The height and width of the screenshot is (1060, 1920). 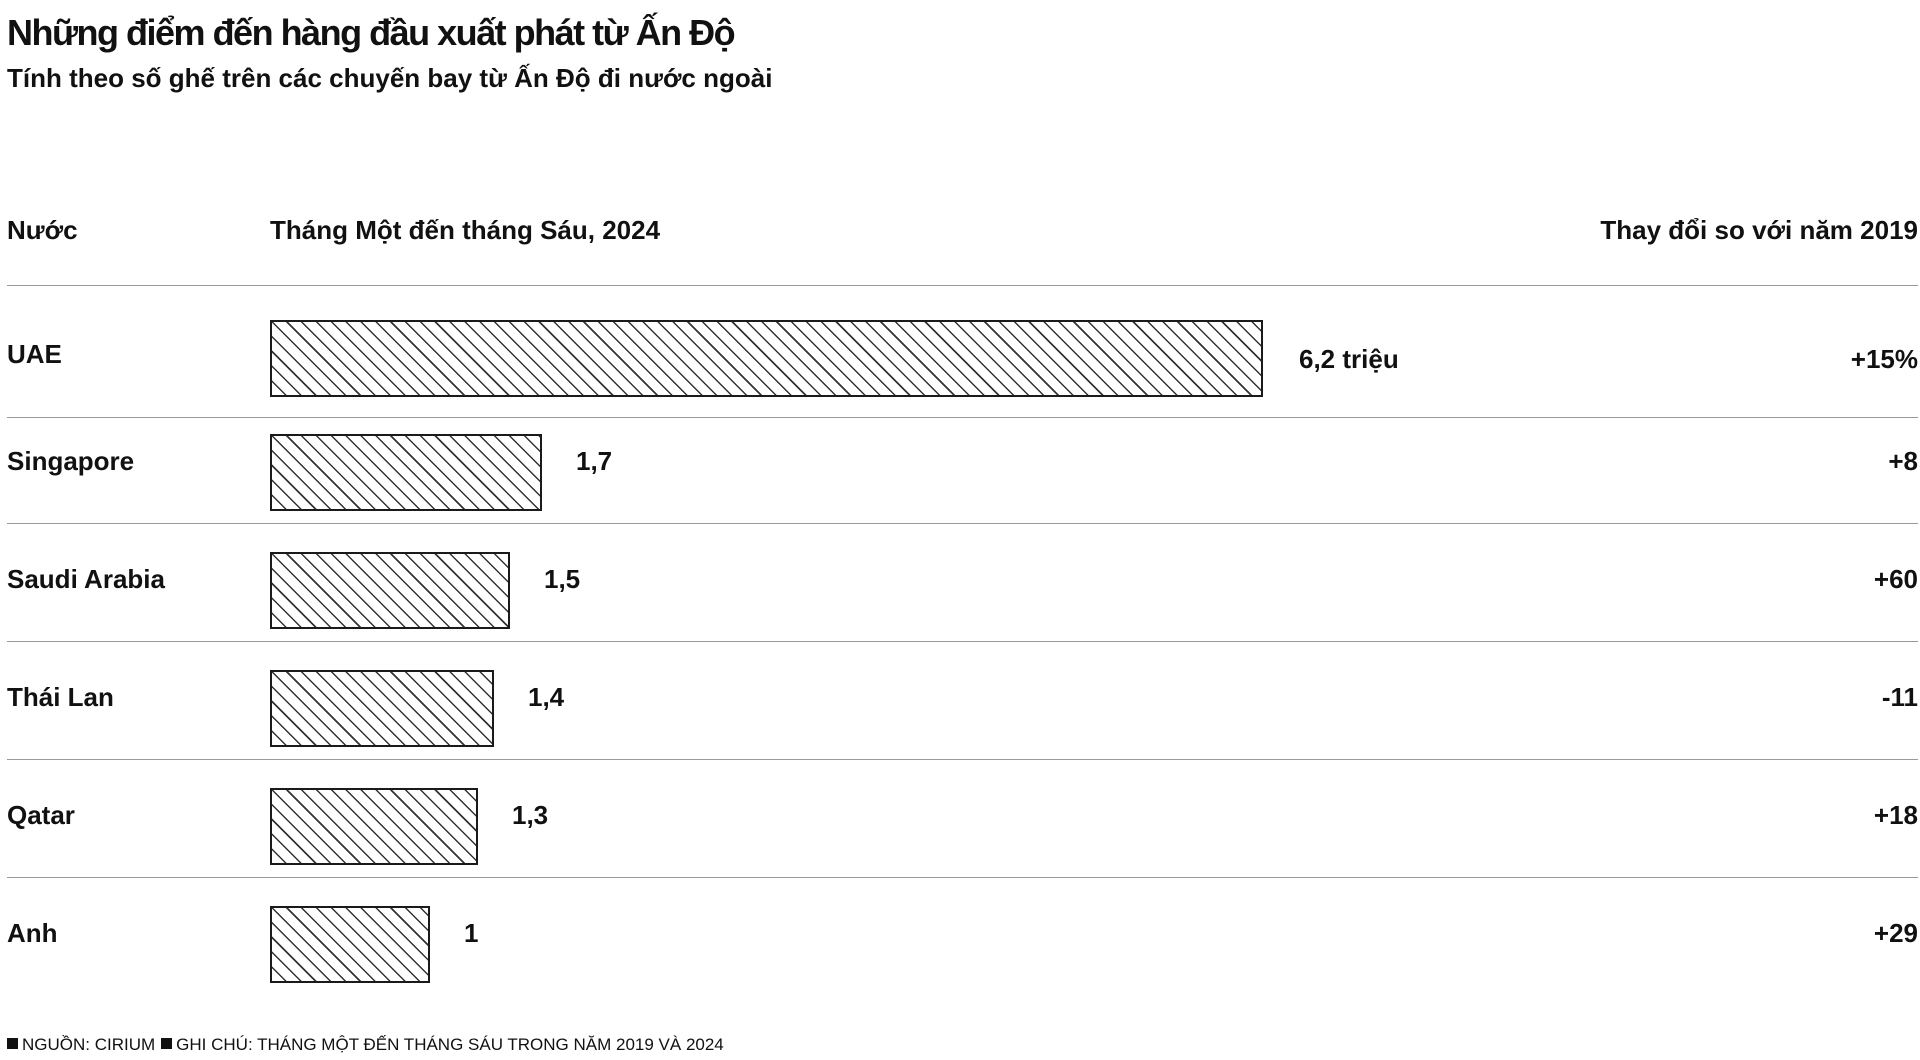 What do you see at coordinates (960, 700) in the screenshot?
I see `bar-row: Thái Lan 1,4 -11` at bounding box center [960, 700].